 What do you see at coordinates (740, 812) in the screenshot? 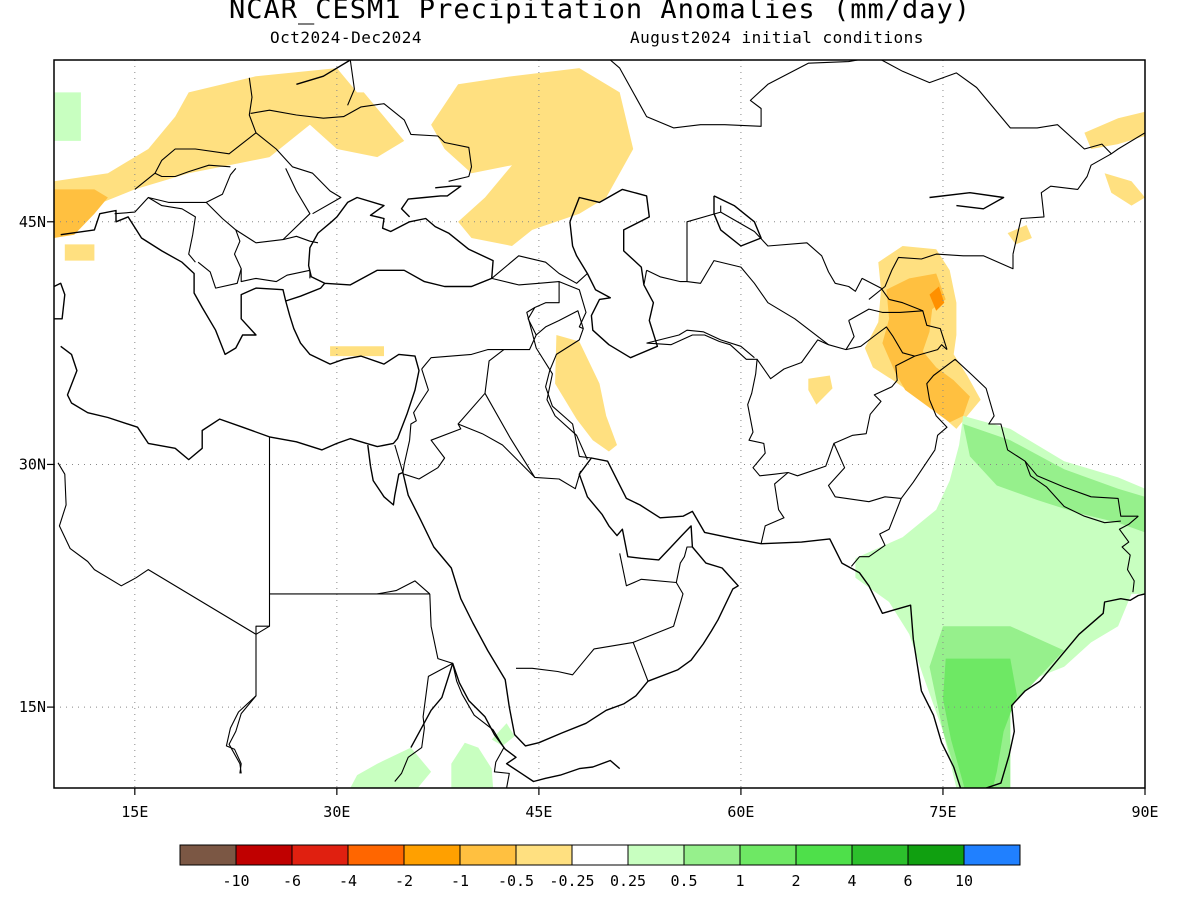
I see `lon-tick-label: 60E` at bounding box center [740, 812].